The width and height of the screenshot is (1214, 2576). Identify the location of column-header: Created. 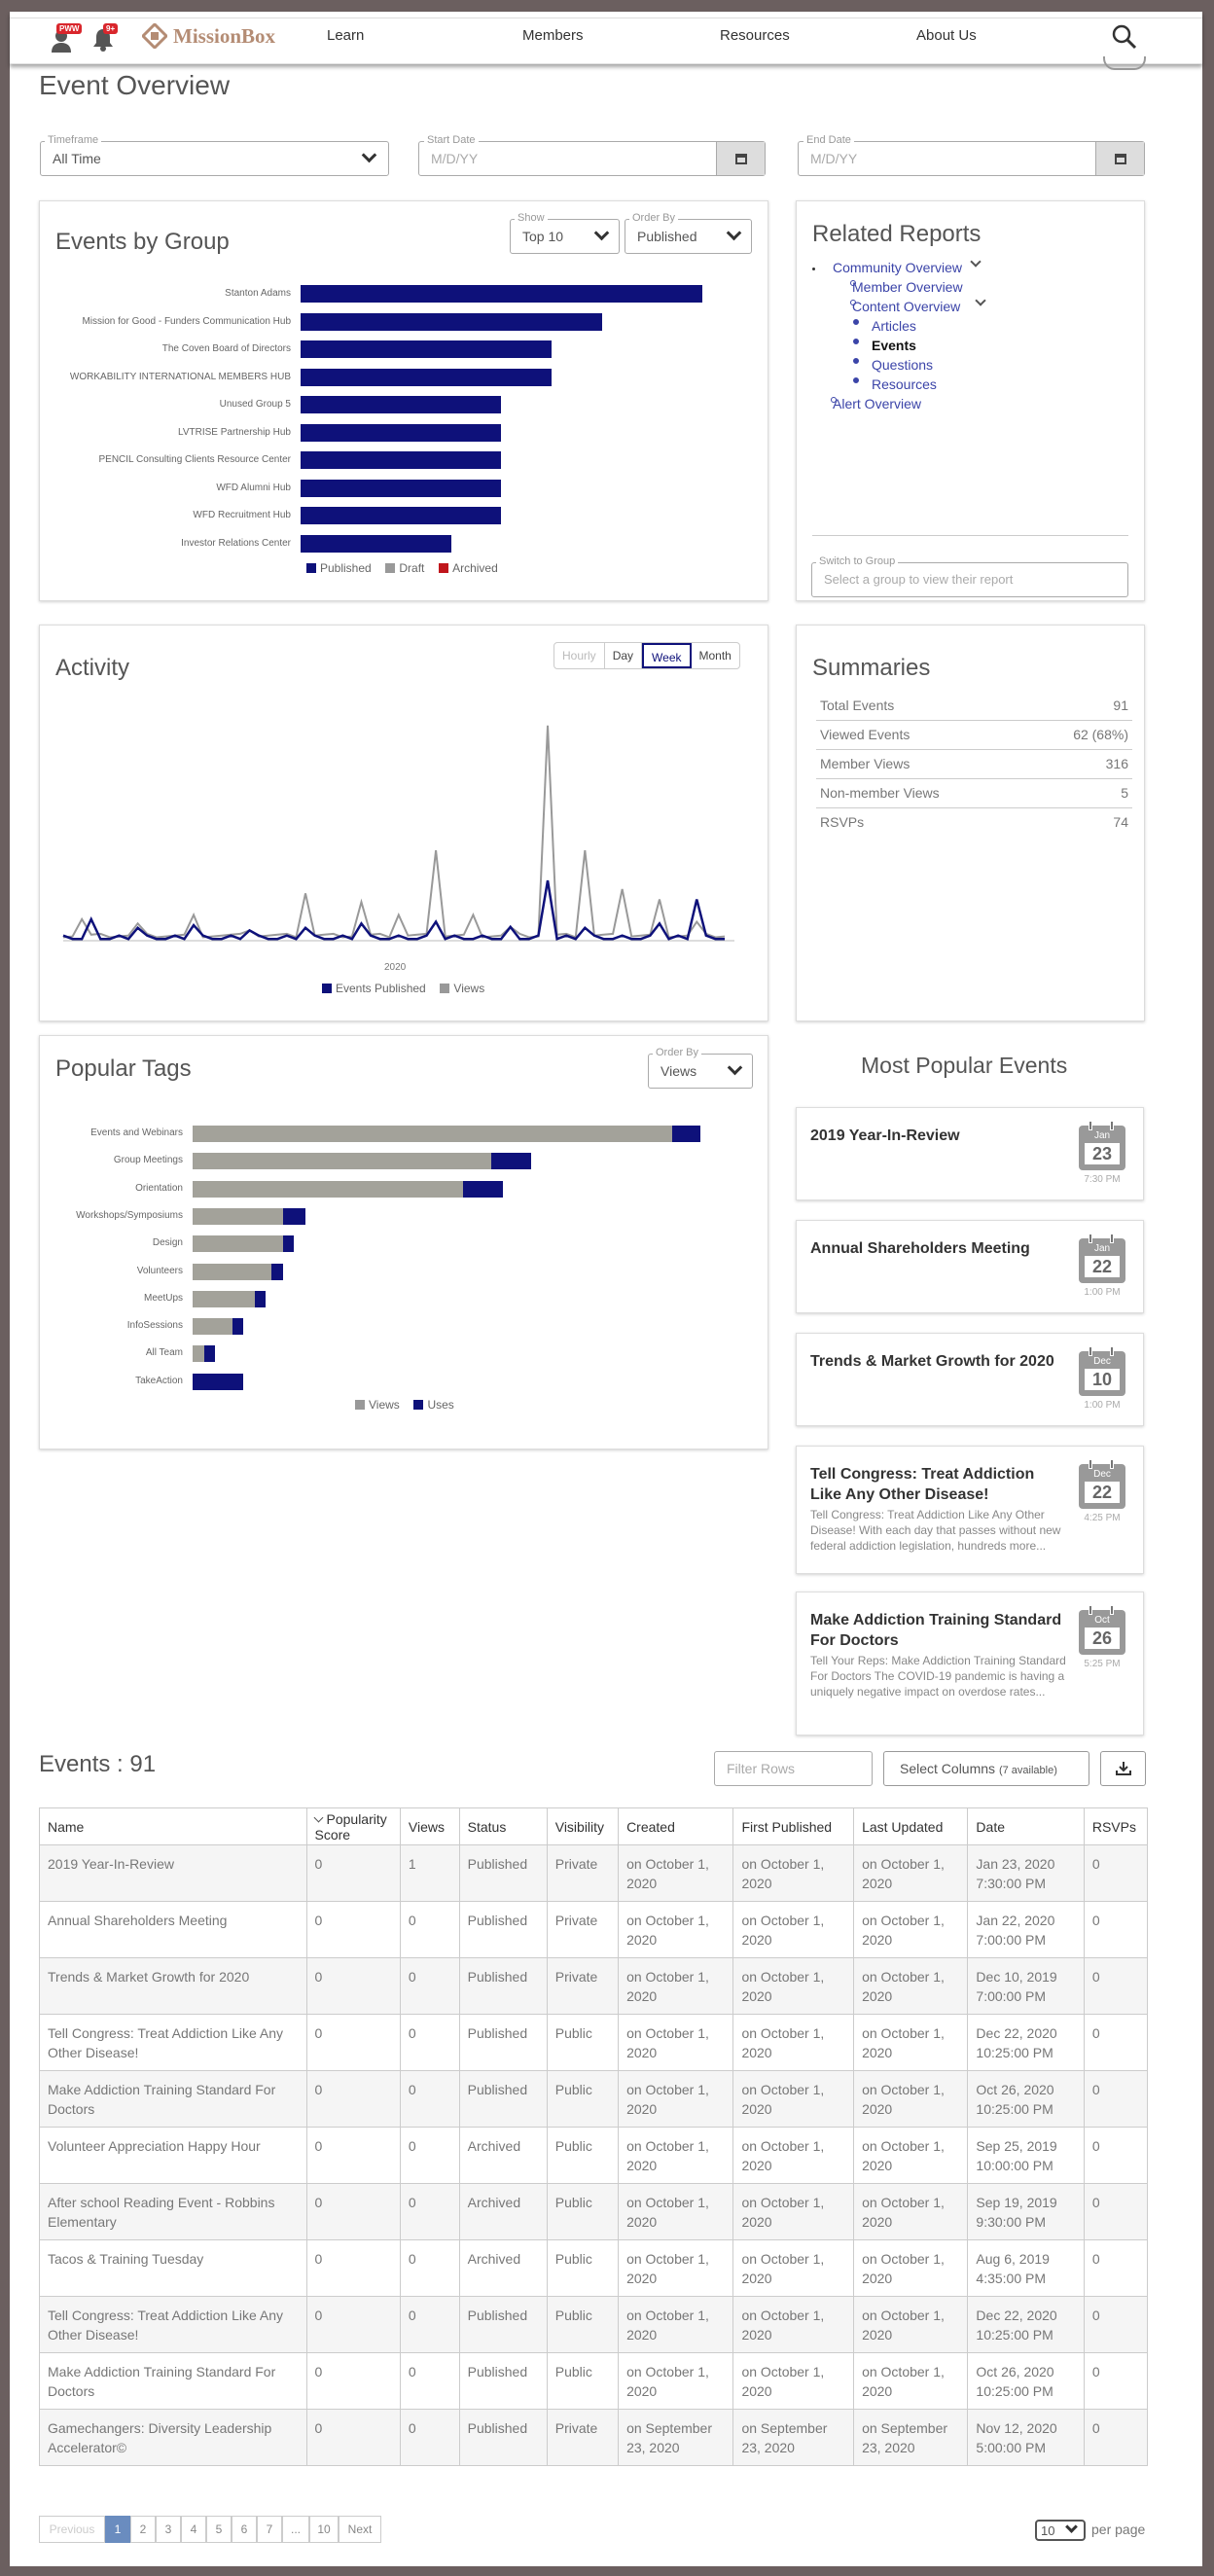
(676, 1826).